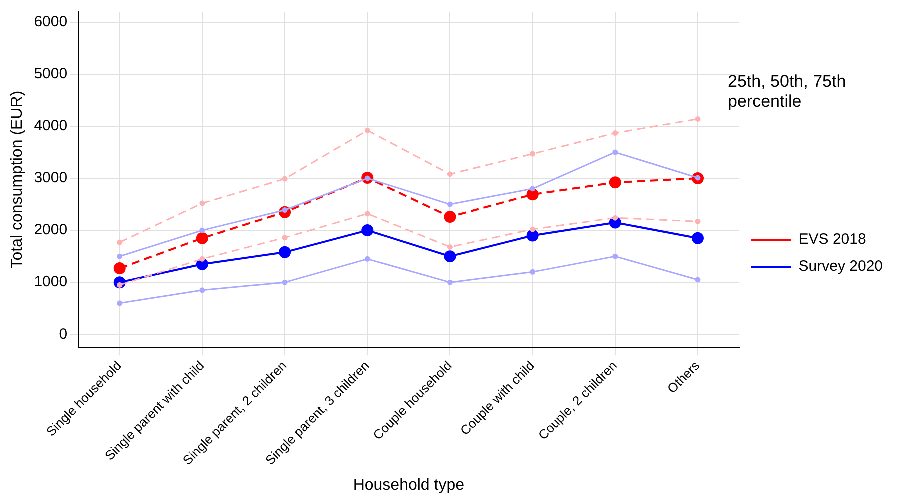 The width and height of the screenshot is (897, 503). What do you see at coordinates (63, 334) in the screenshot?
I see `y-tick-label: 0` at bounding box center [63, 334].